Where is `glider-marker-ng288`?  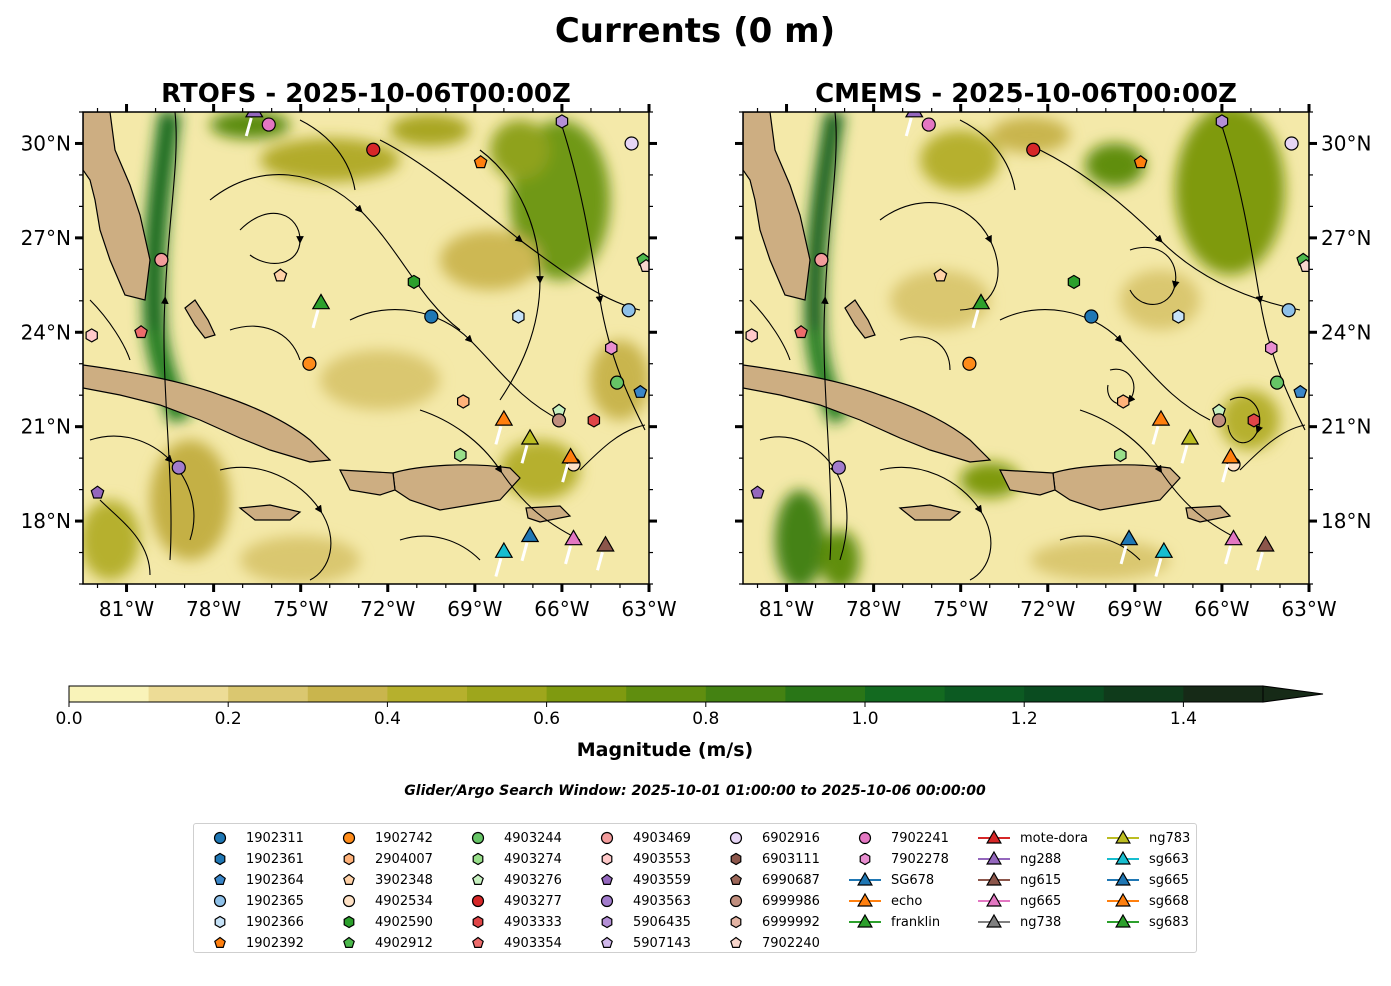
glider-marker-ng288 is located at coordinates (914, 115).